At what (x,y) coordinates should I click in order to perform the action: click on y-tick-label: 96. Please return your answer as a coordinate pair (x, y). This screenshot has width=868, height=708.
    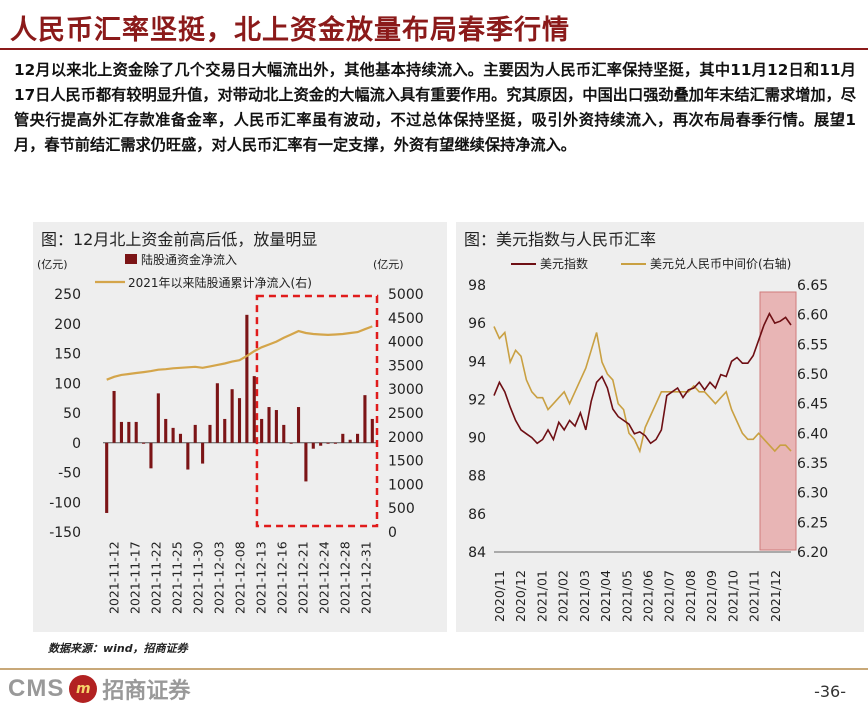
    Looking at the image, I should click on (477, 324).